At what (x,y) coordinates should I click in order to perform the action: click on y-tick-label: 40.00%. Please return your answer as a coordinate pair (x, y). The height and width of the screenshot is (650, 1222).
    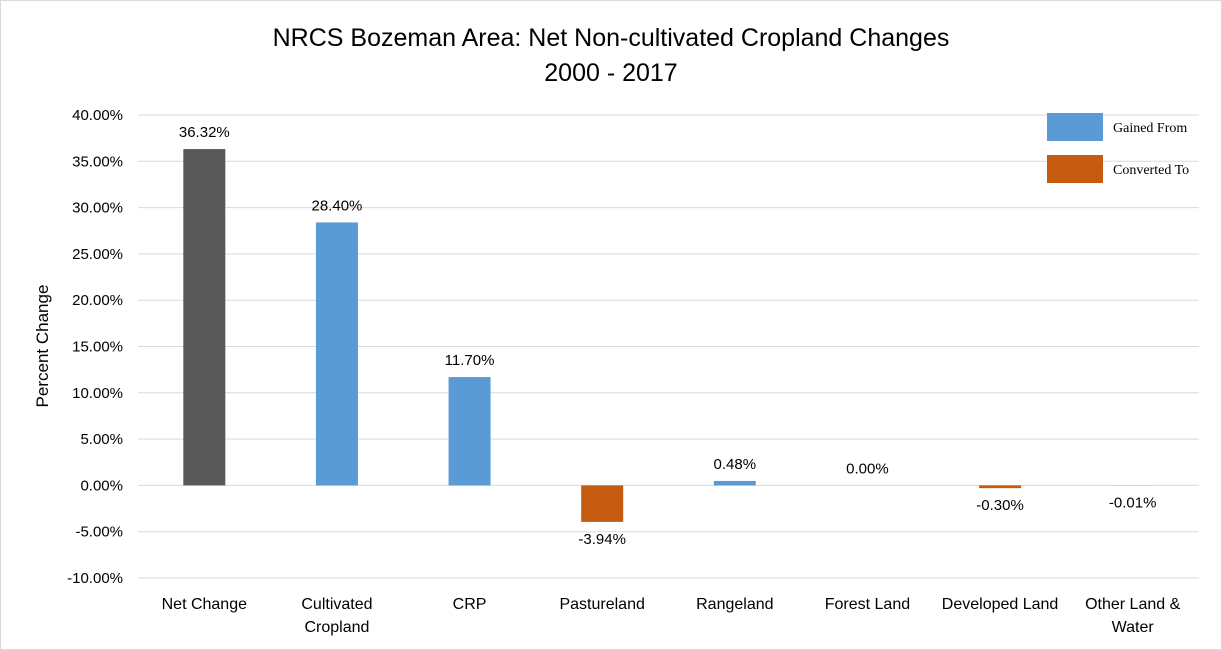
    Looking at the image, I should click on (97, 115).